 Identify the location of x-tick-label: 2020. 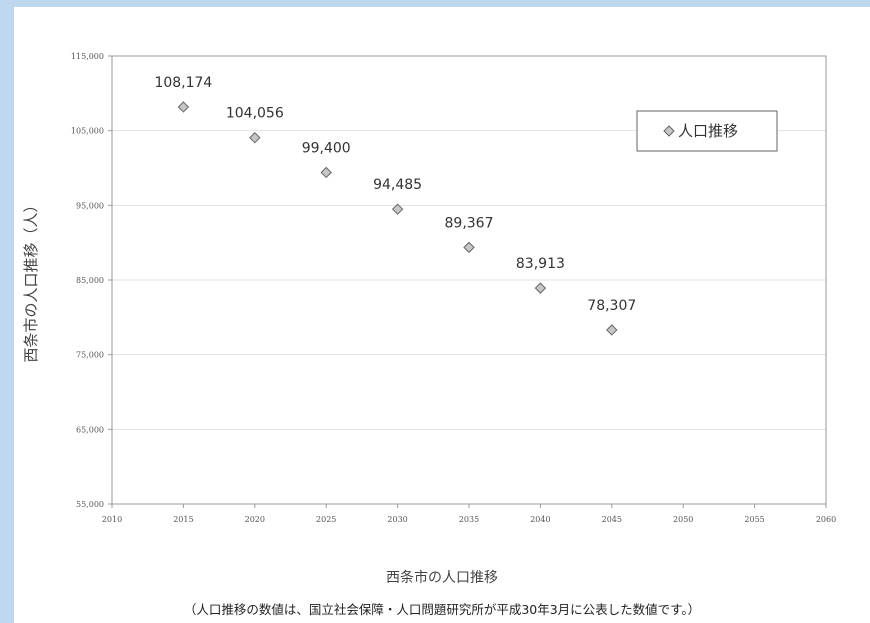
(255, 519).